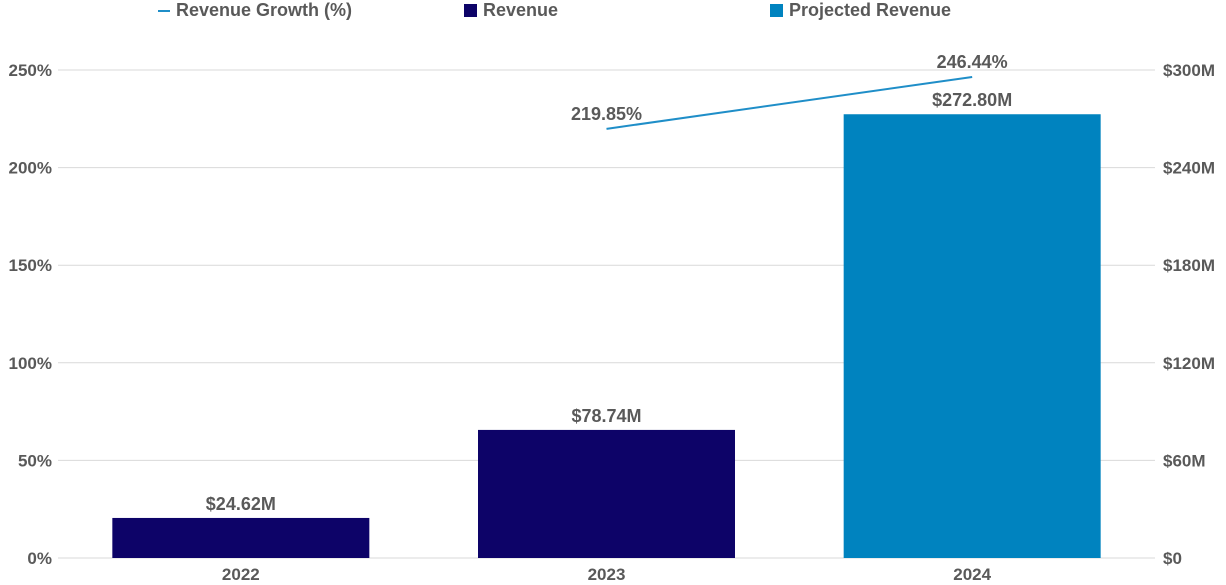 Image resolution: width=1226 pixels, height=585 pixels. I want to click on legend-item-revenue: Revenue, so click(511, 10).